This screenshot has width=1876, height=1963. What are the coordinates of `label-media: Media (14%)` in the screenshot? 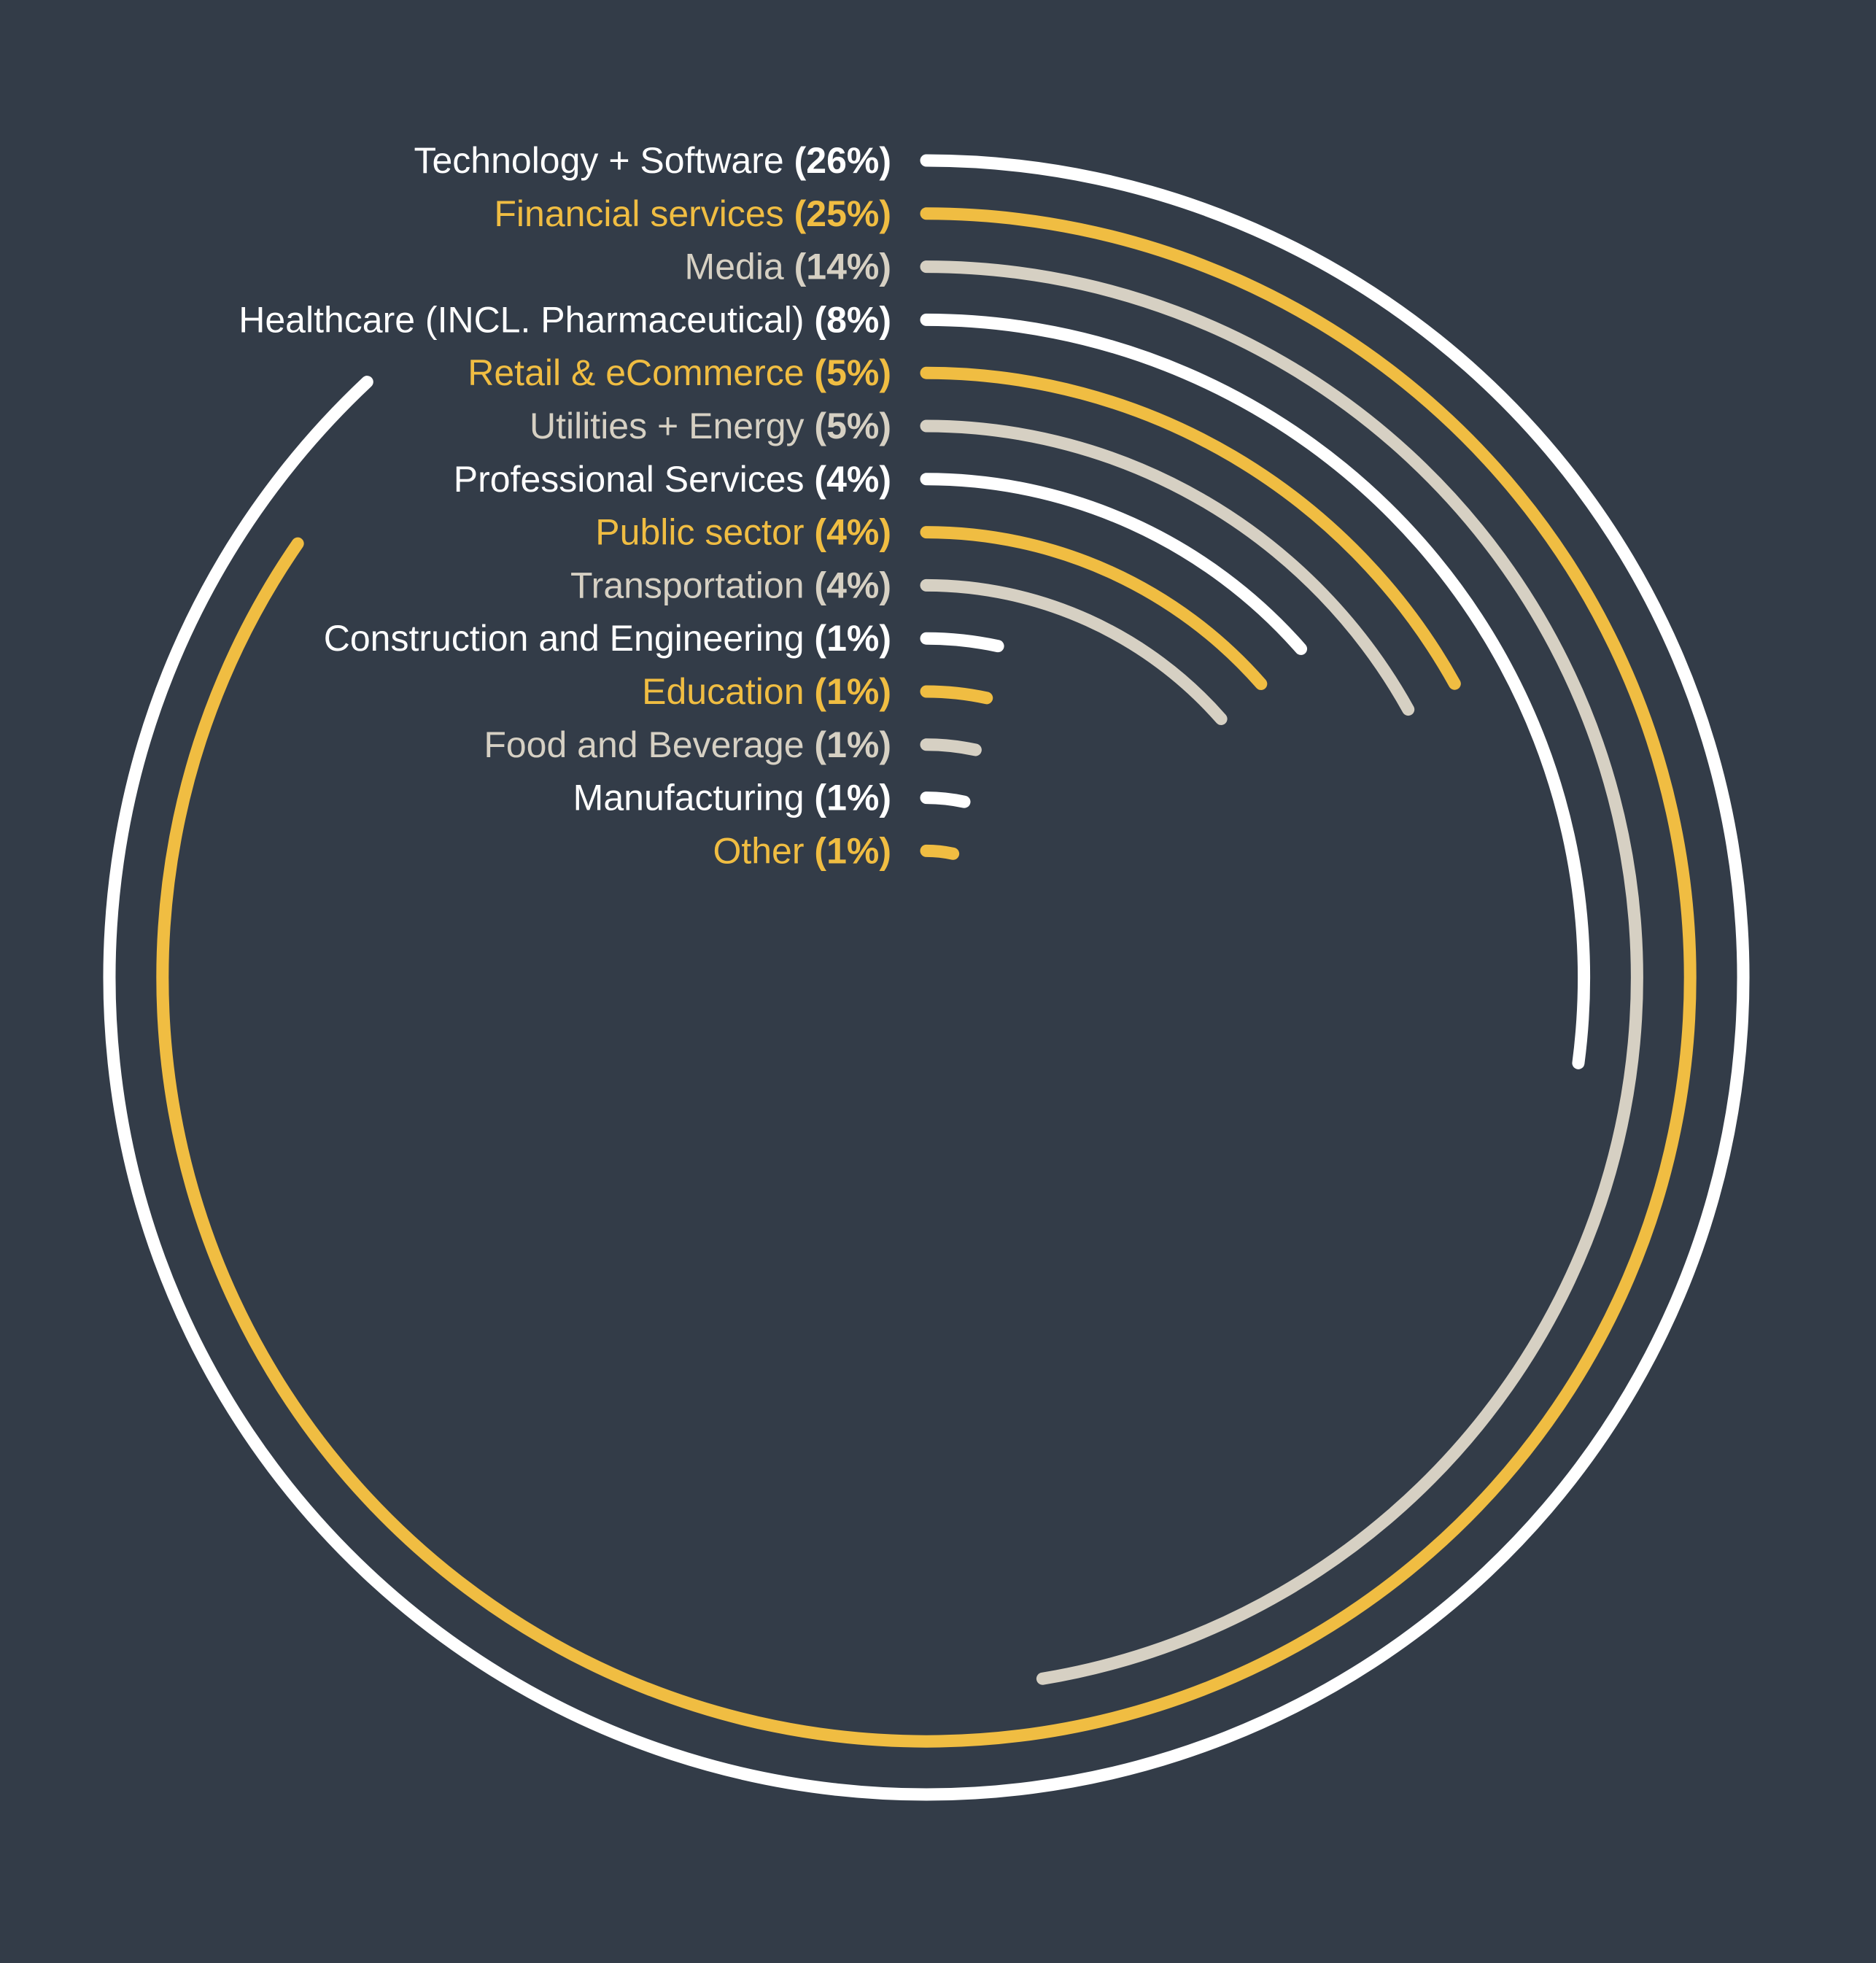 It's located at (788, 267).